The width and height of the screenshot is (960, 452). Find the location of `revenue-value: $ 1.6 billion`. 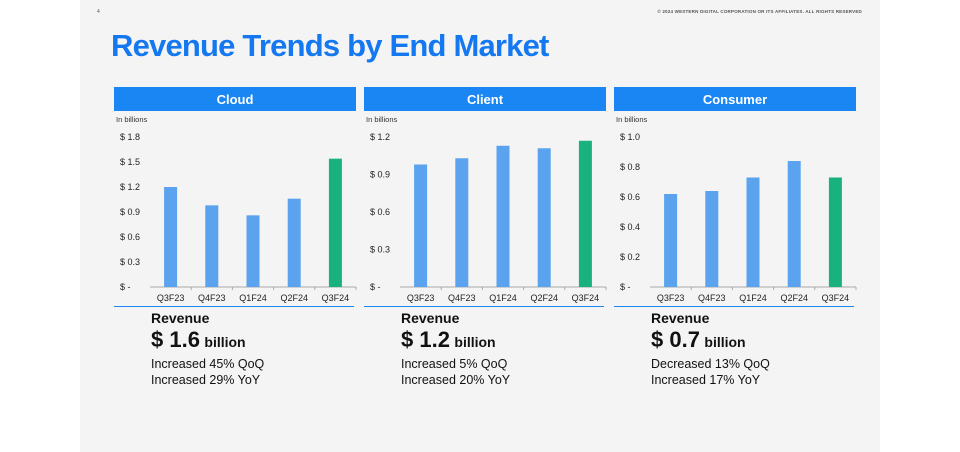

revenue-value: $ 1.6 billion is located at coordinates (207, 341).